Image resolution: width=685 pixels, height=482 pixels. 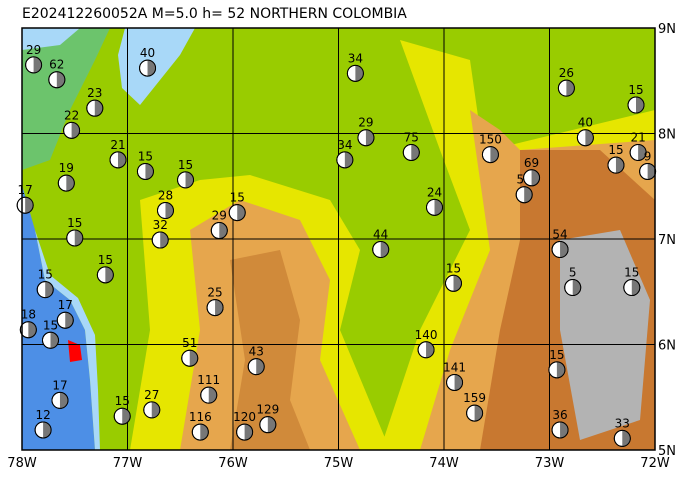 What do you see at coordinates (426, 335) in the screenshot?
I see `depth-label: 140` at bounding box center [426, 335].